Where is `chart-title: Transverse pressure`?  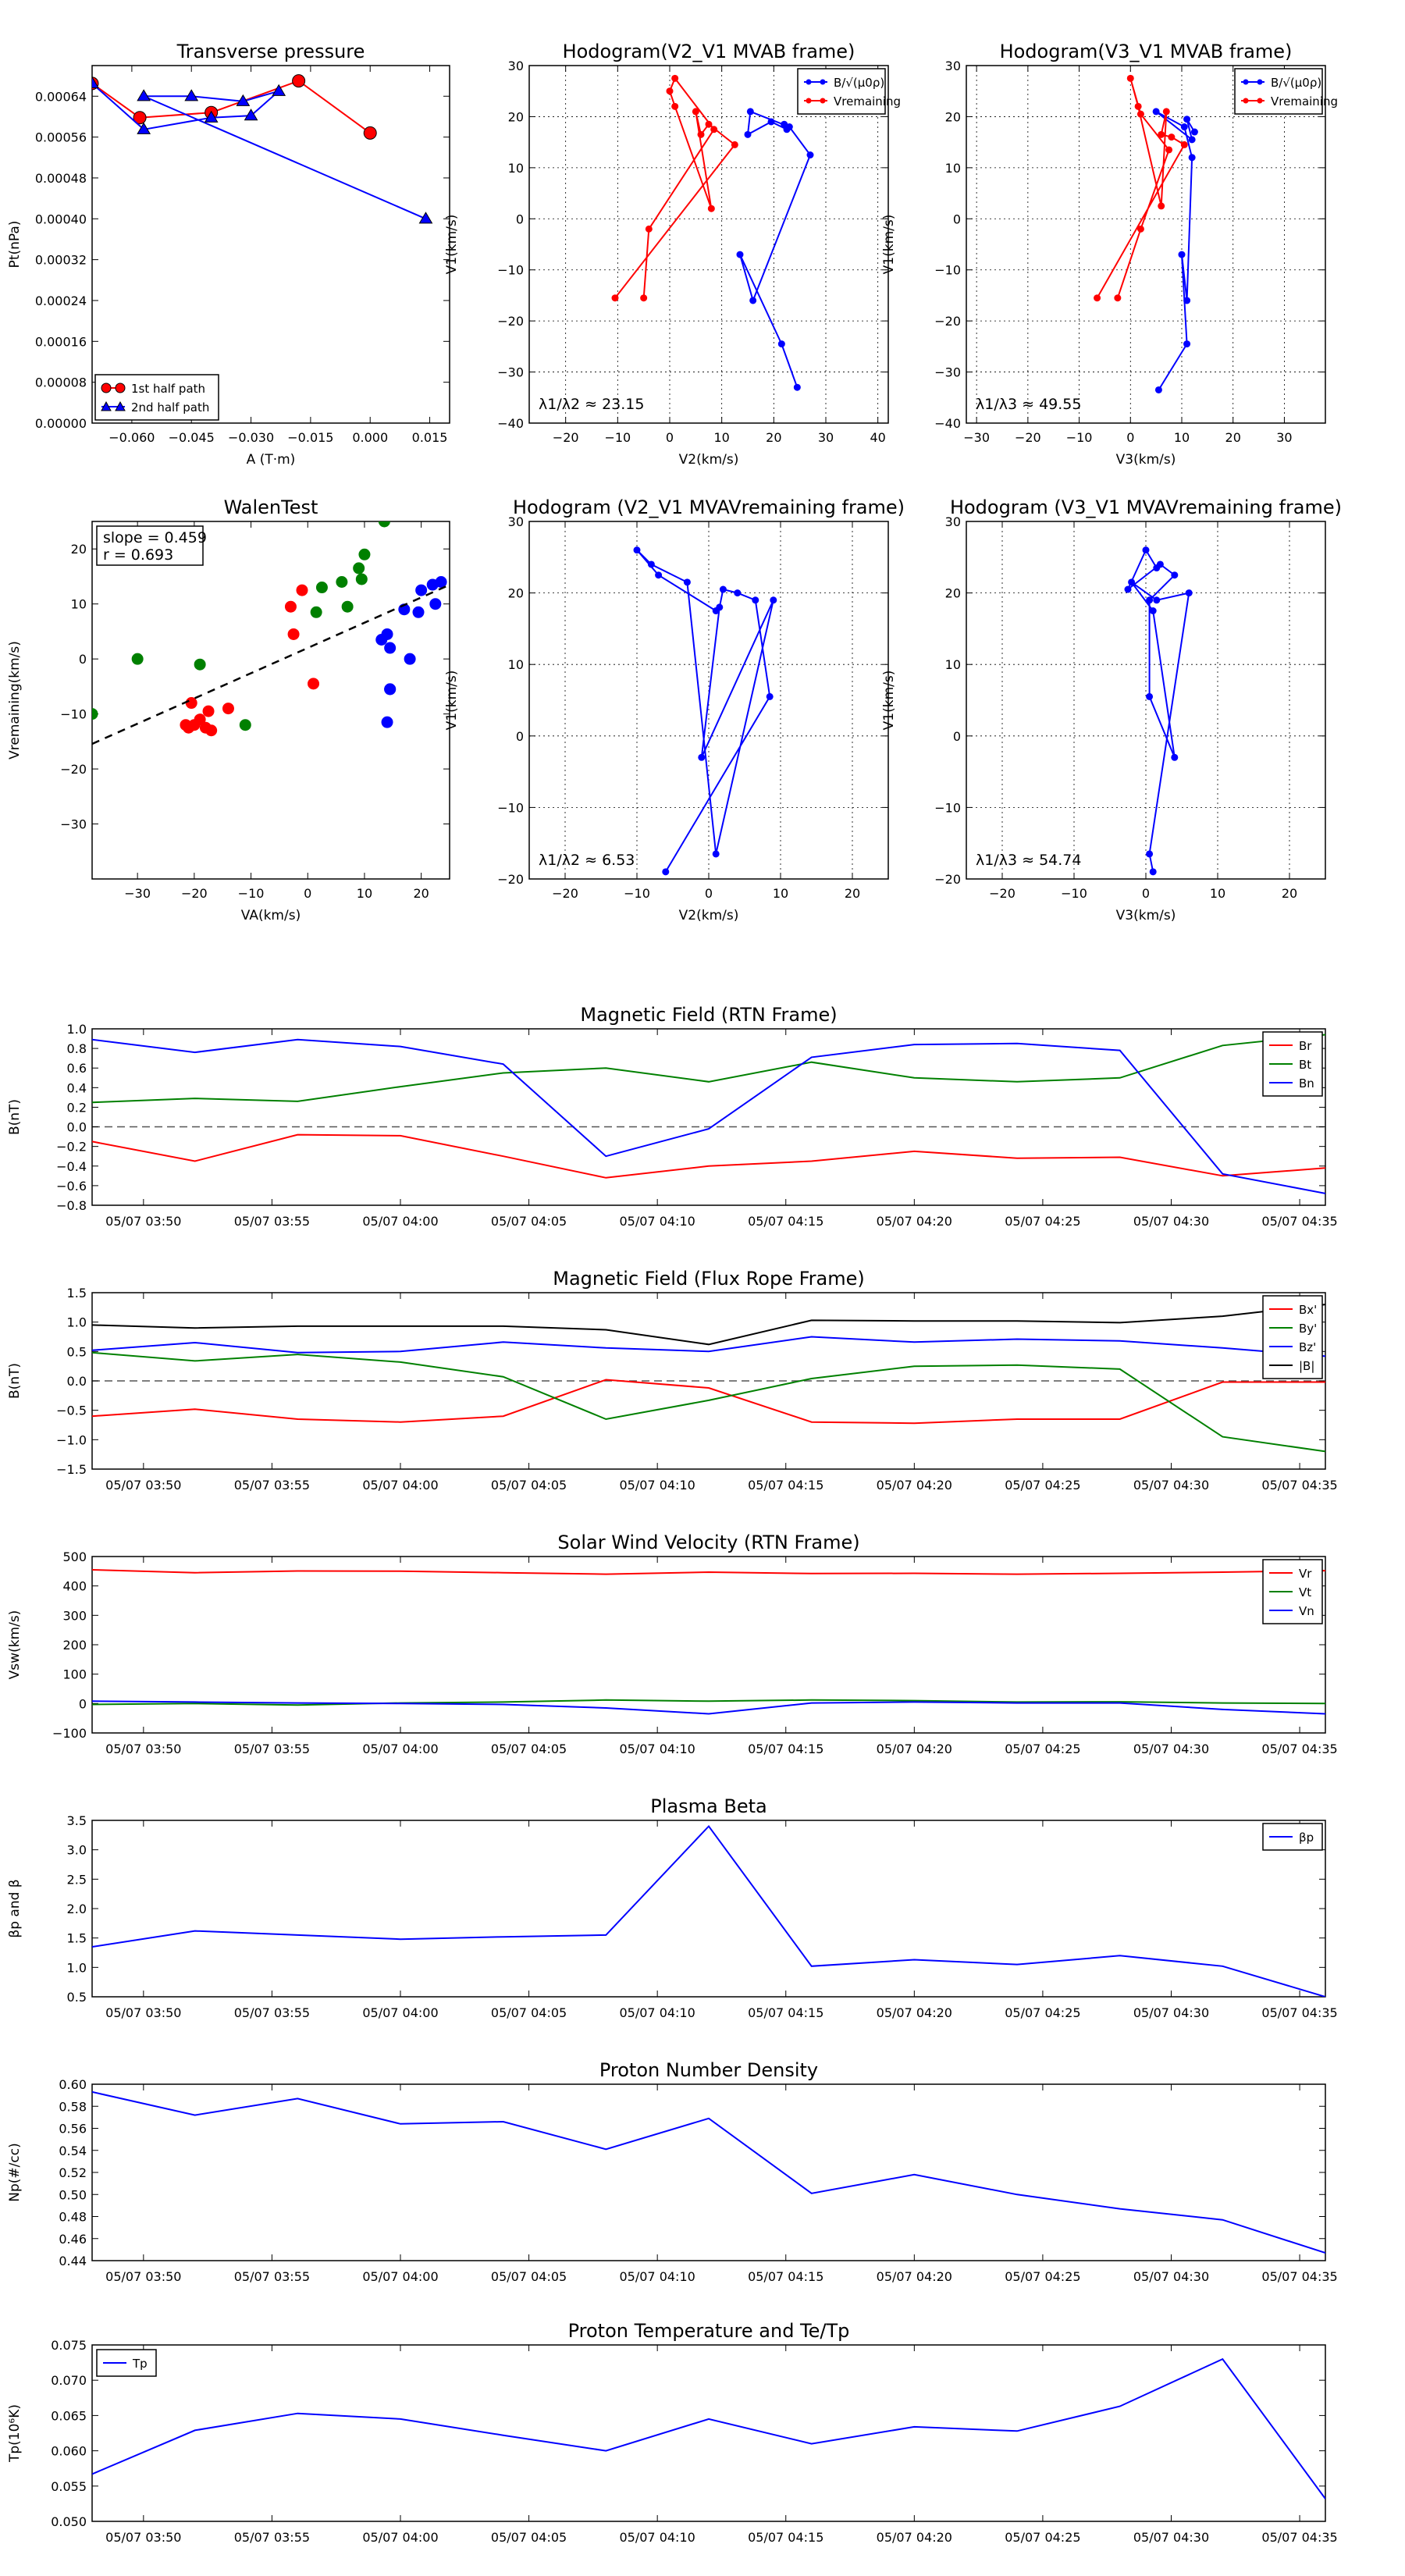
chart-title: Transverse pressure is located at coordinates (270, 51).